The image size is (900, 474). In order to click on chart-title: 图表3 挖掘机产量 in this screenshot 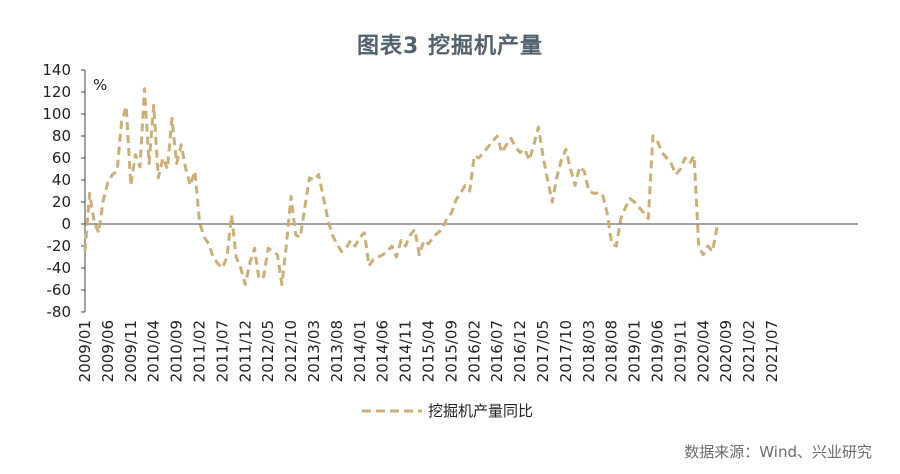, I will do `click(450, 46)`.